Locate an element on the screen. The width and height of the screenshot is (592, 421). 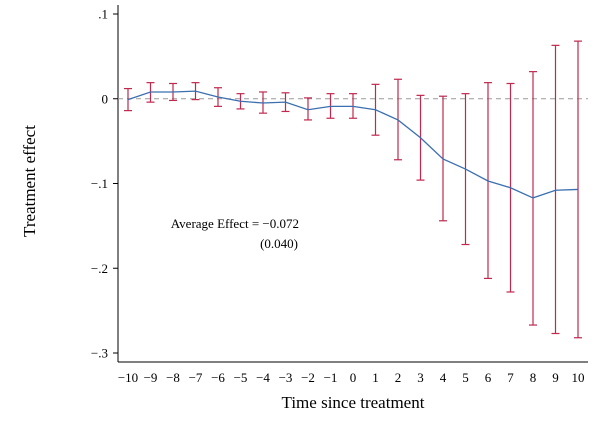
x-tick-label: −9 is located at coordinates (151, 377).